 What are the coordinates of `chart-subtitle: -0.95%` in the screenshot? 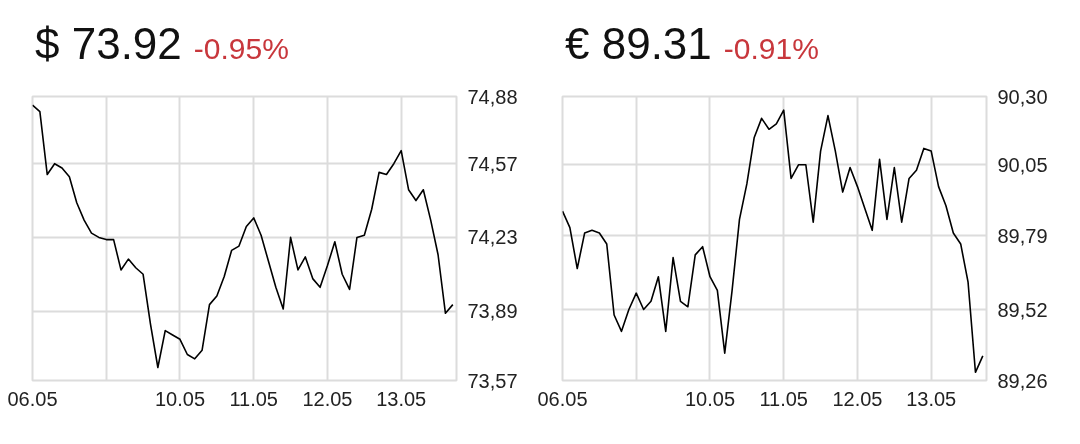 It's located at (241, 48).